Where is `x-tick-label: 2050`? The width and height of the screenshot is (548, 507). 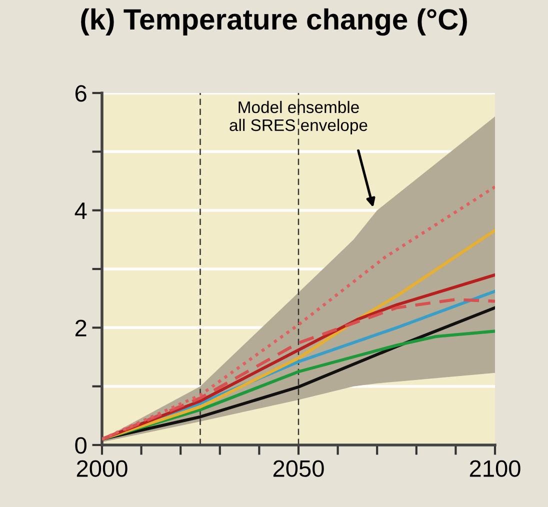
x-tick-label: 2050 is located at coordinates (298, 468).